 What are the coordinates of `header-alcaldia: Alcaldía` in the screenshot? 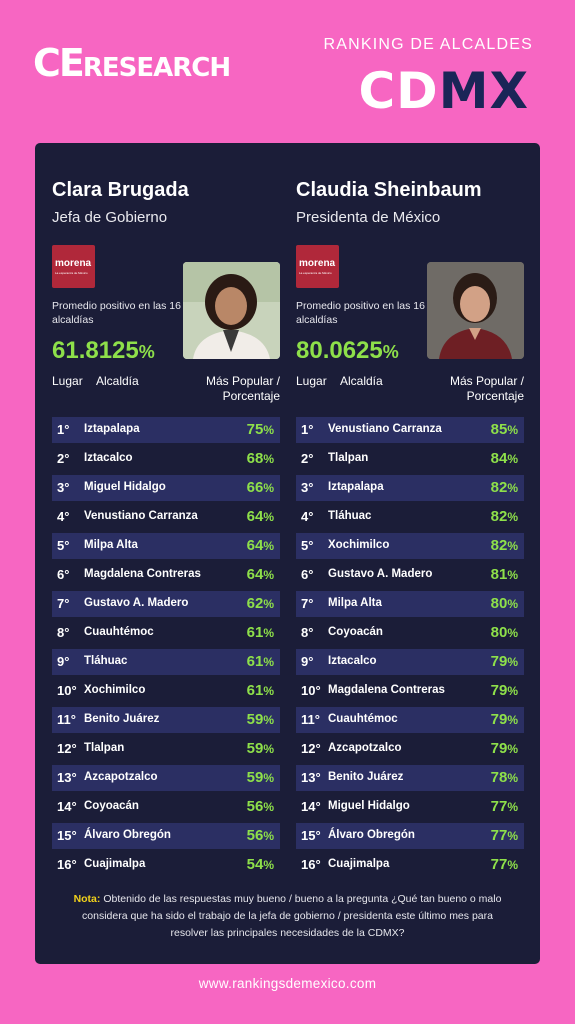 It's located at (361, 381).